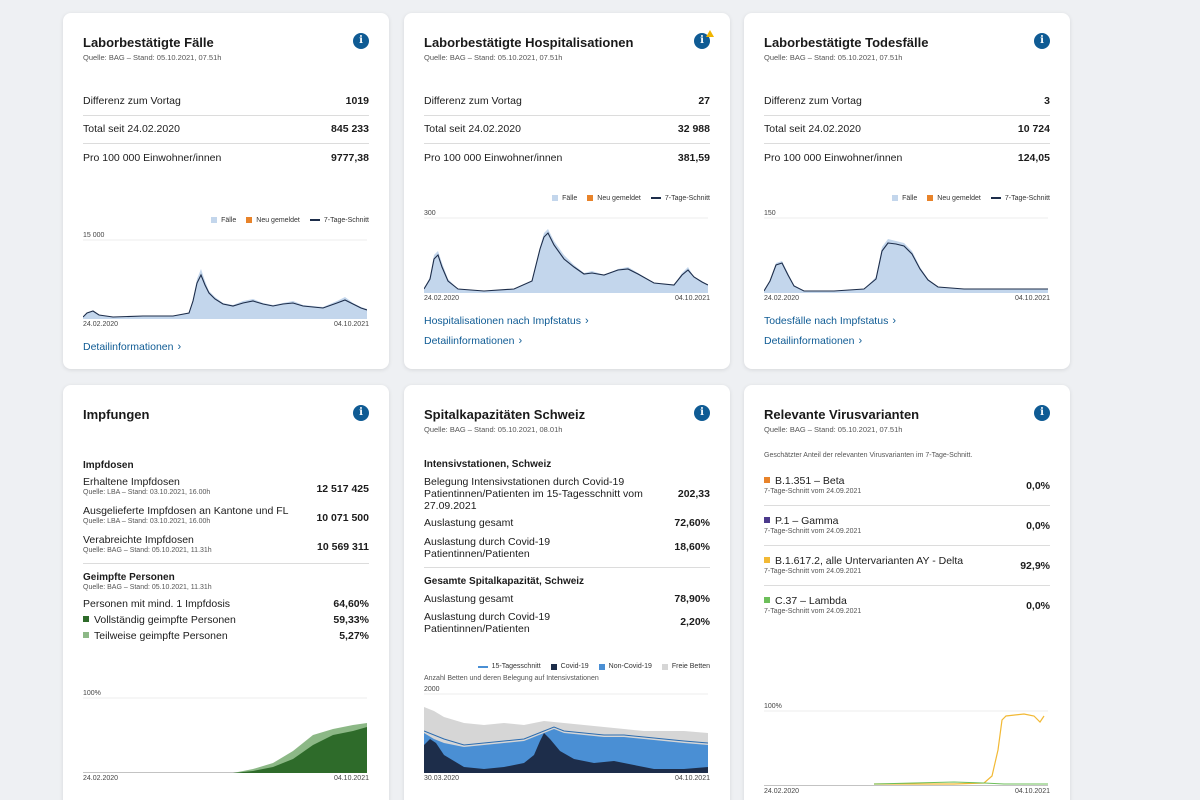 The width and height of the screenshot is (1200, 800). What do you see at coordinates (529, 42) in the screenshot?
I see `hosp-title: Laborbestätigte Hospitalisationen` at bounding box center [529, 42].